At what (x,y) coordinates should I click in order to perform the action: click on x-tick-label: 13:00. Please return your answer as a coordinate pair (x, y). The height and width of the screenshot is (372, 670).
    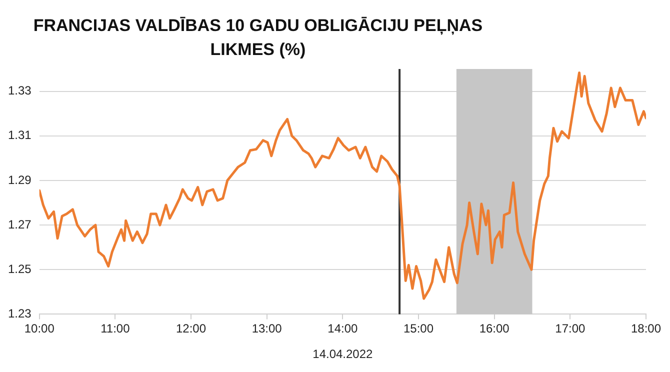
    Looking at the image, I should click on (267, 329).